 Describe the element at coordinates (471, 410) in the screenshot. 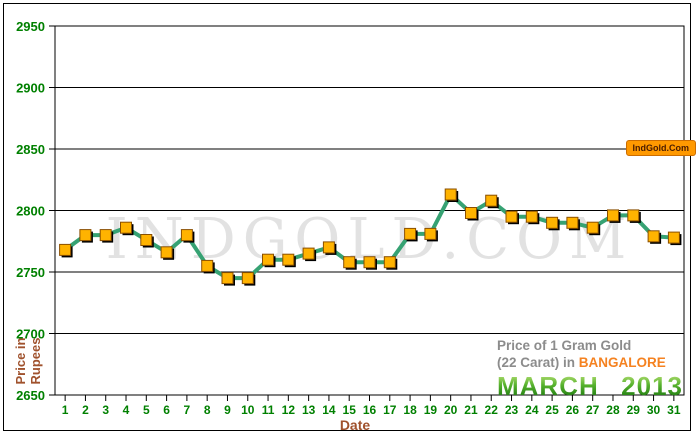

I see `x-tick-label: 21` at that location.